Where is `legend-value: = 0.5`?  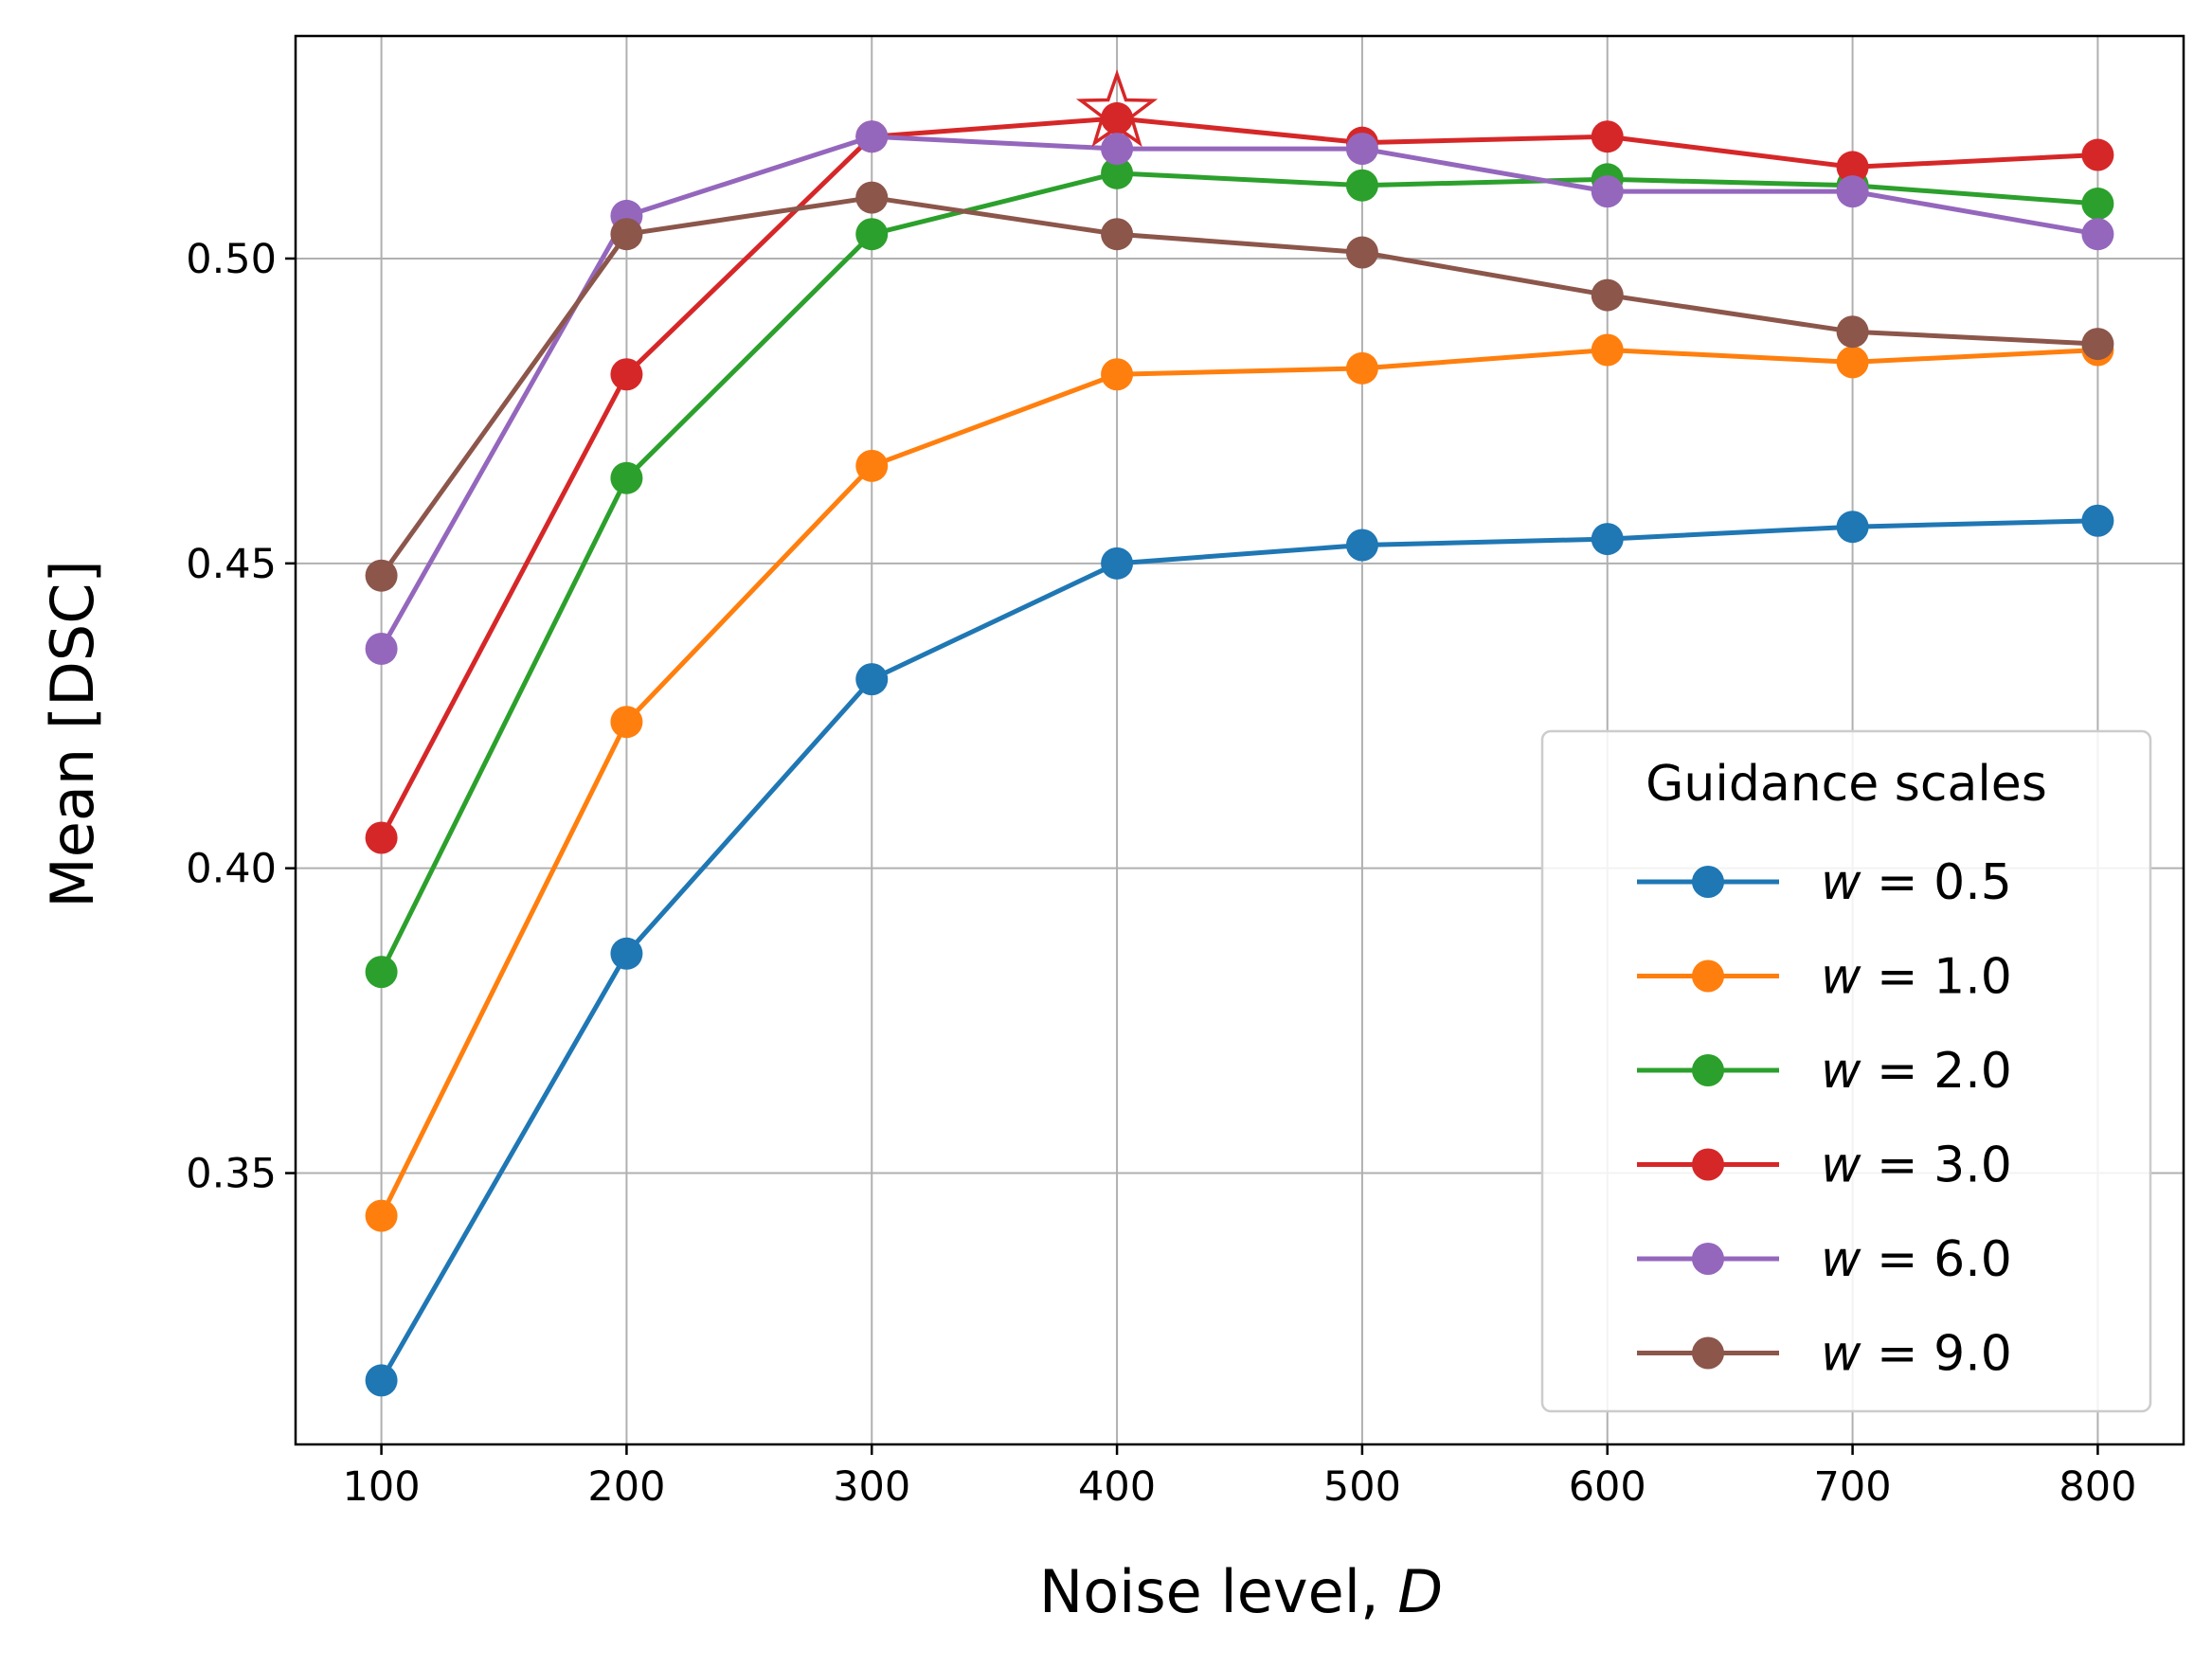
legend-value: = 0.5 is located at coordinates (1937, 882).